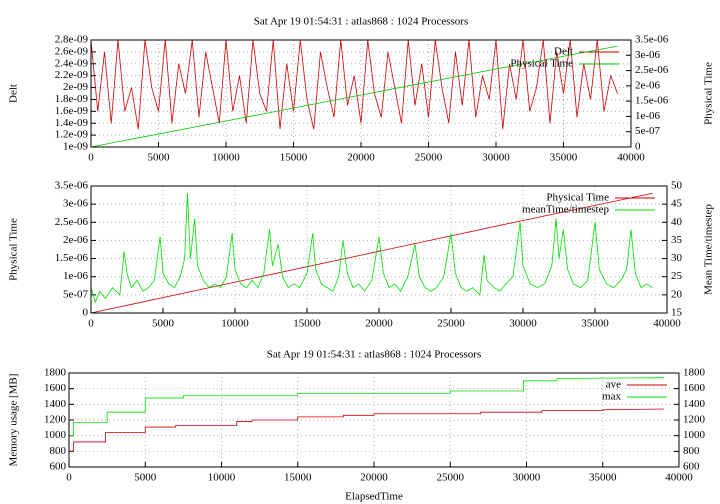 This screenshot has height=504, width=720. I want to click on y2-tick-label: 0, so click(638, 147).